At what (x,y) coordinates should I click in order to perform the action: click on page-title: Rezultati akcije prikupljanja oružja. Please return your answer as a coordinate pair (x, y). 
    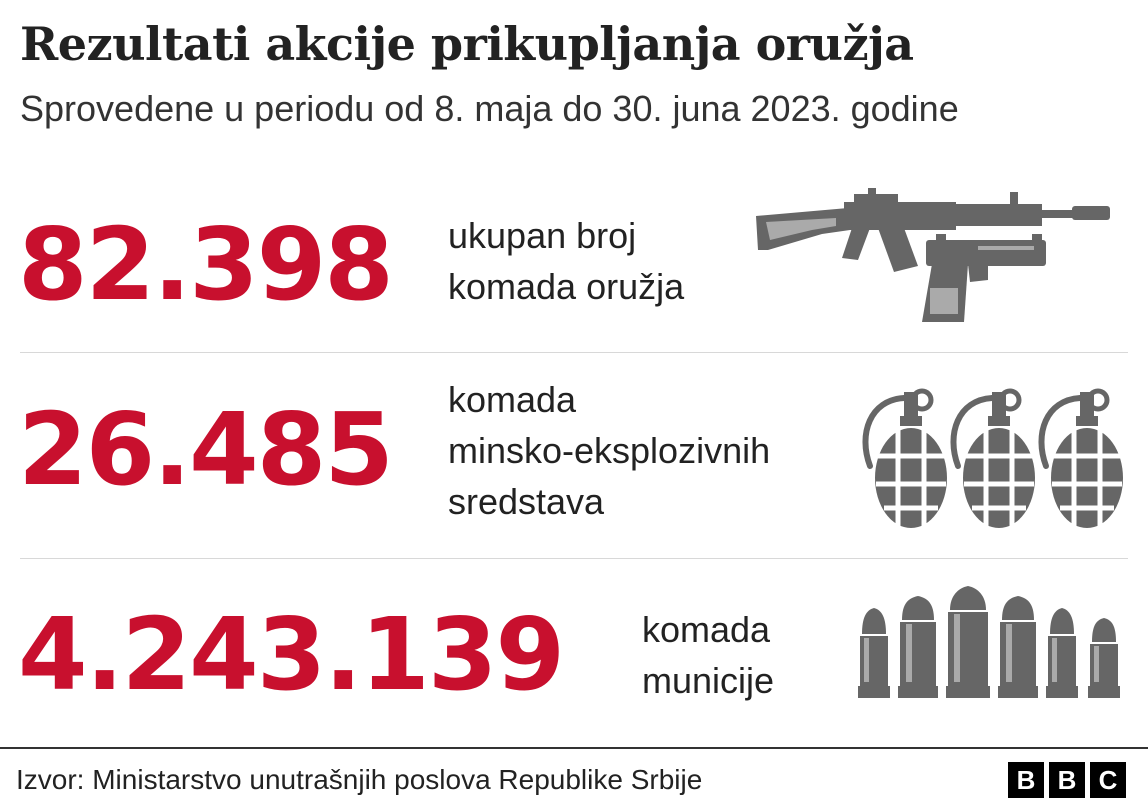
    Looking at the image, I should click on (467, 44).